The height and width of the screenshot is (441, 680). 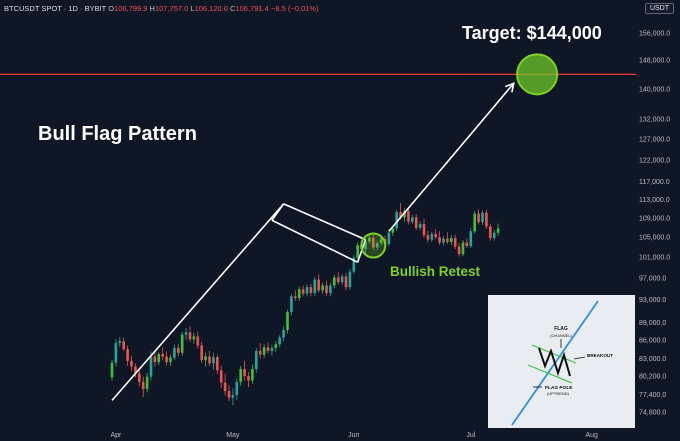 What do you see at coordinates (558, 393) in the screenshot?
I see `inset-uptrend-label: (UPTREND)` at bounding box center [558, 393].